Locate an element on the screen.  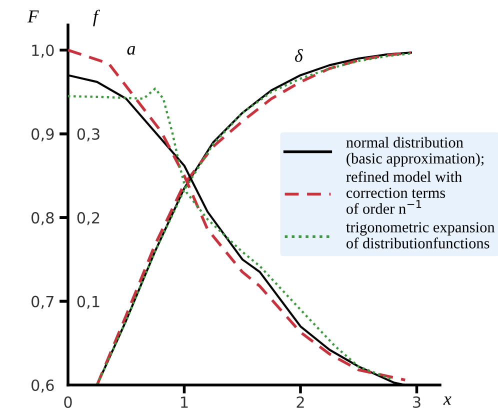
y-tick-label: 0,9 is located at coordinates (43, 135).